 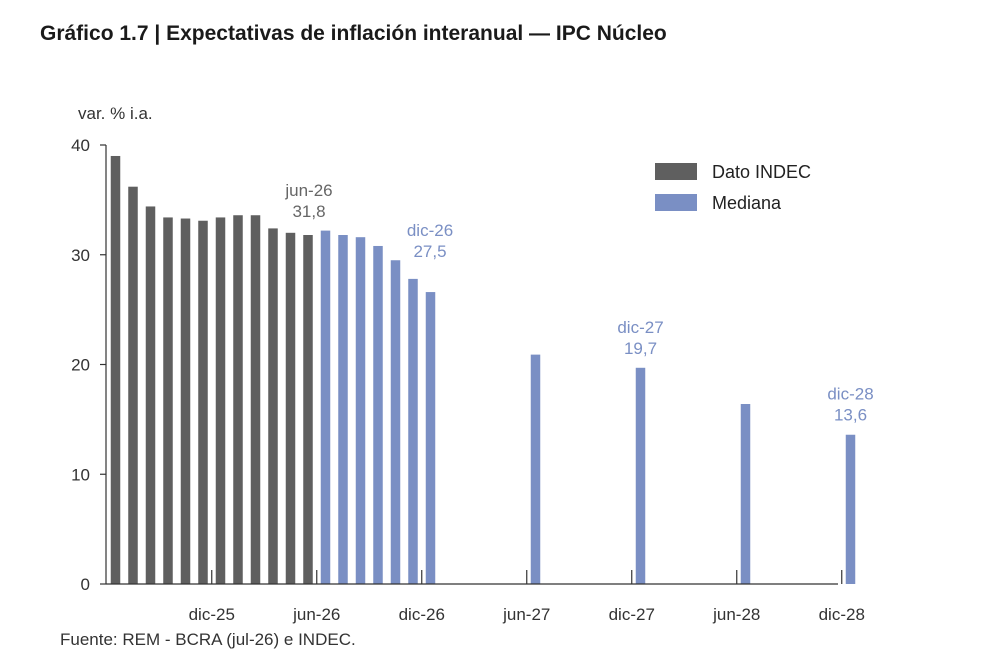 What do you see at coordinates (640, 348) in the screenshot?
I see `annotation-value: 19,7` at bounding box center [640, 348].